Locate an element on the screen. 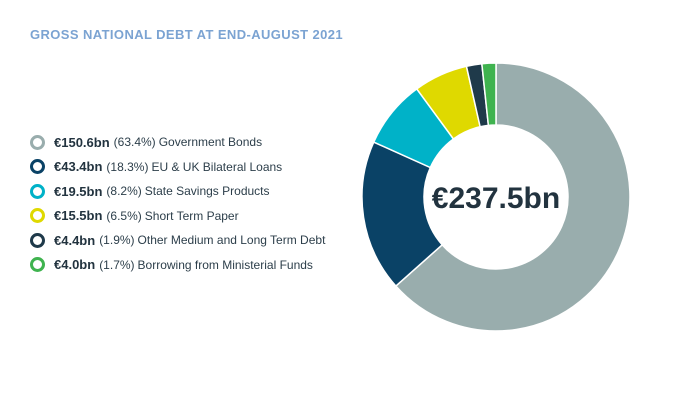 The height and width of the screenshot is (400, 676). legend-item: €150.6bn (63.4%) Government Bonds is located at coordinates (195, 142).